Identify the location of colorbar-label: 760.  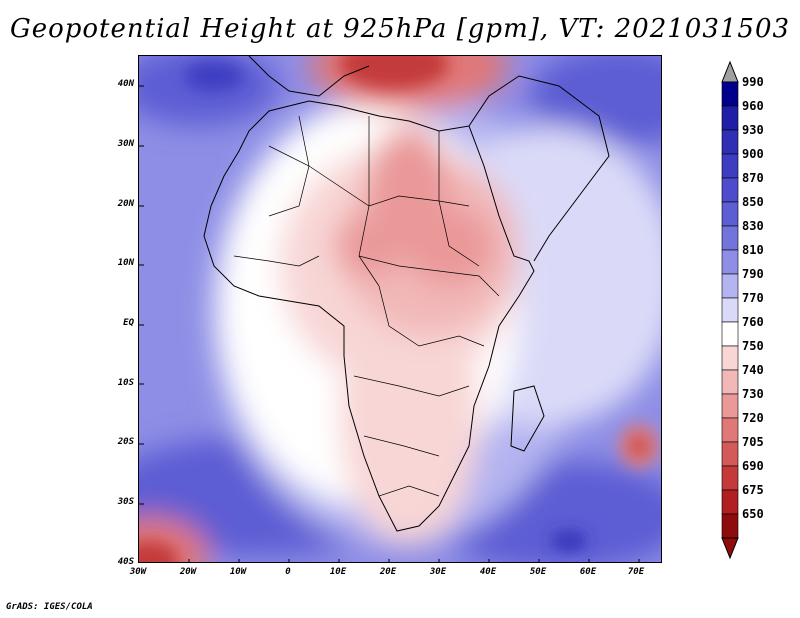
(753, 322).